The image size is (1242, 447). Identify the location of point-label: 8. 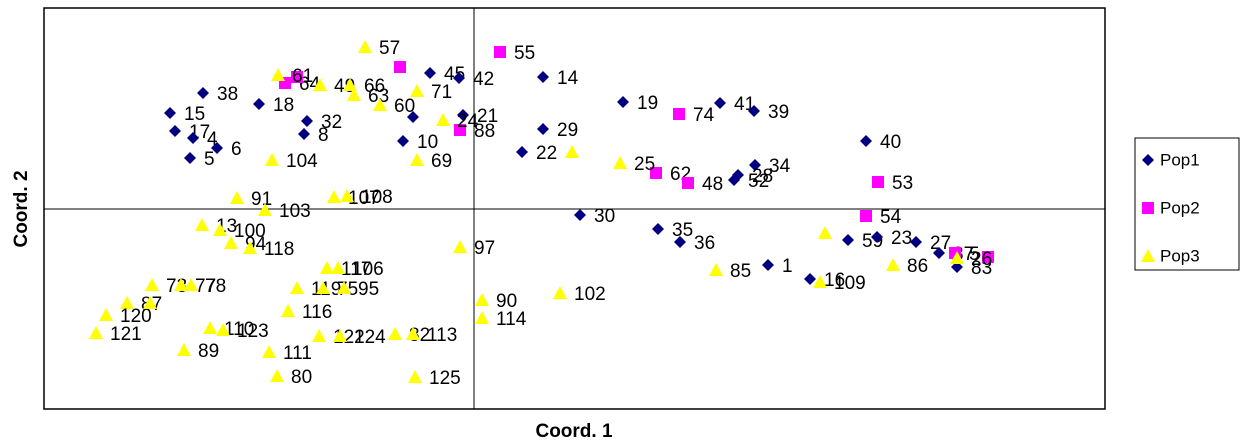
(323, 135).